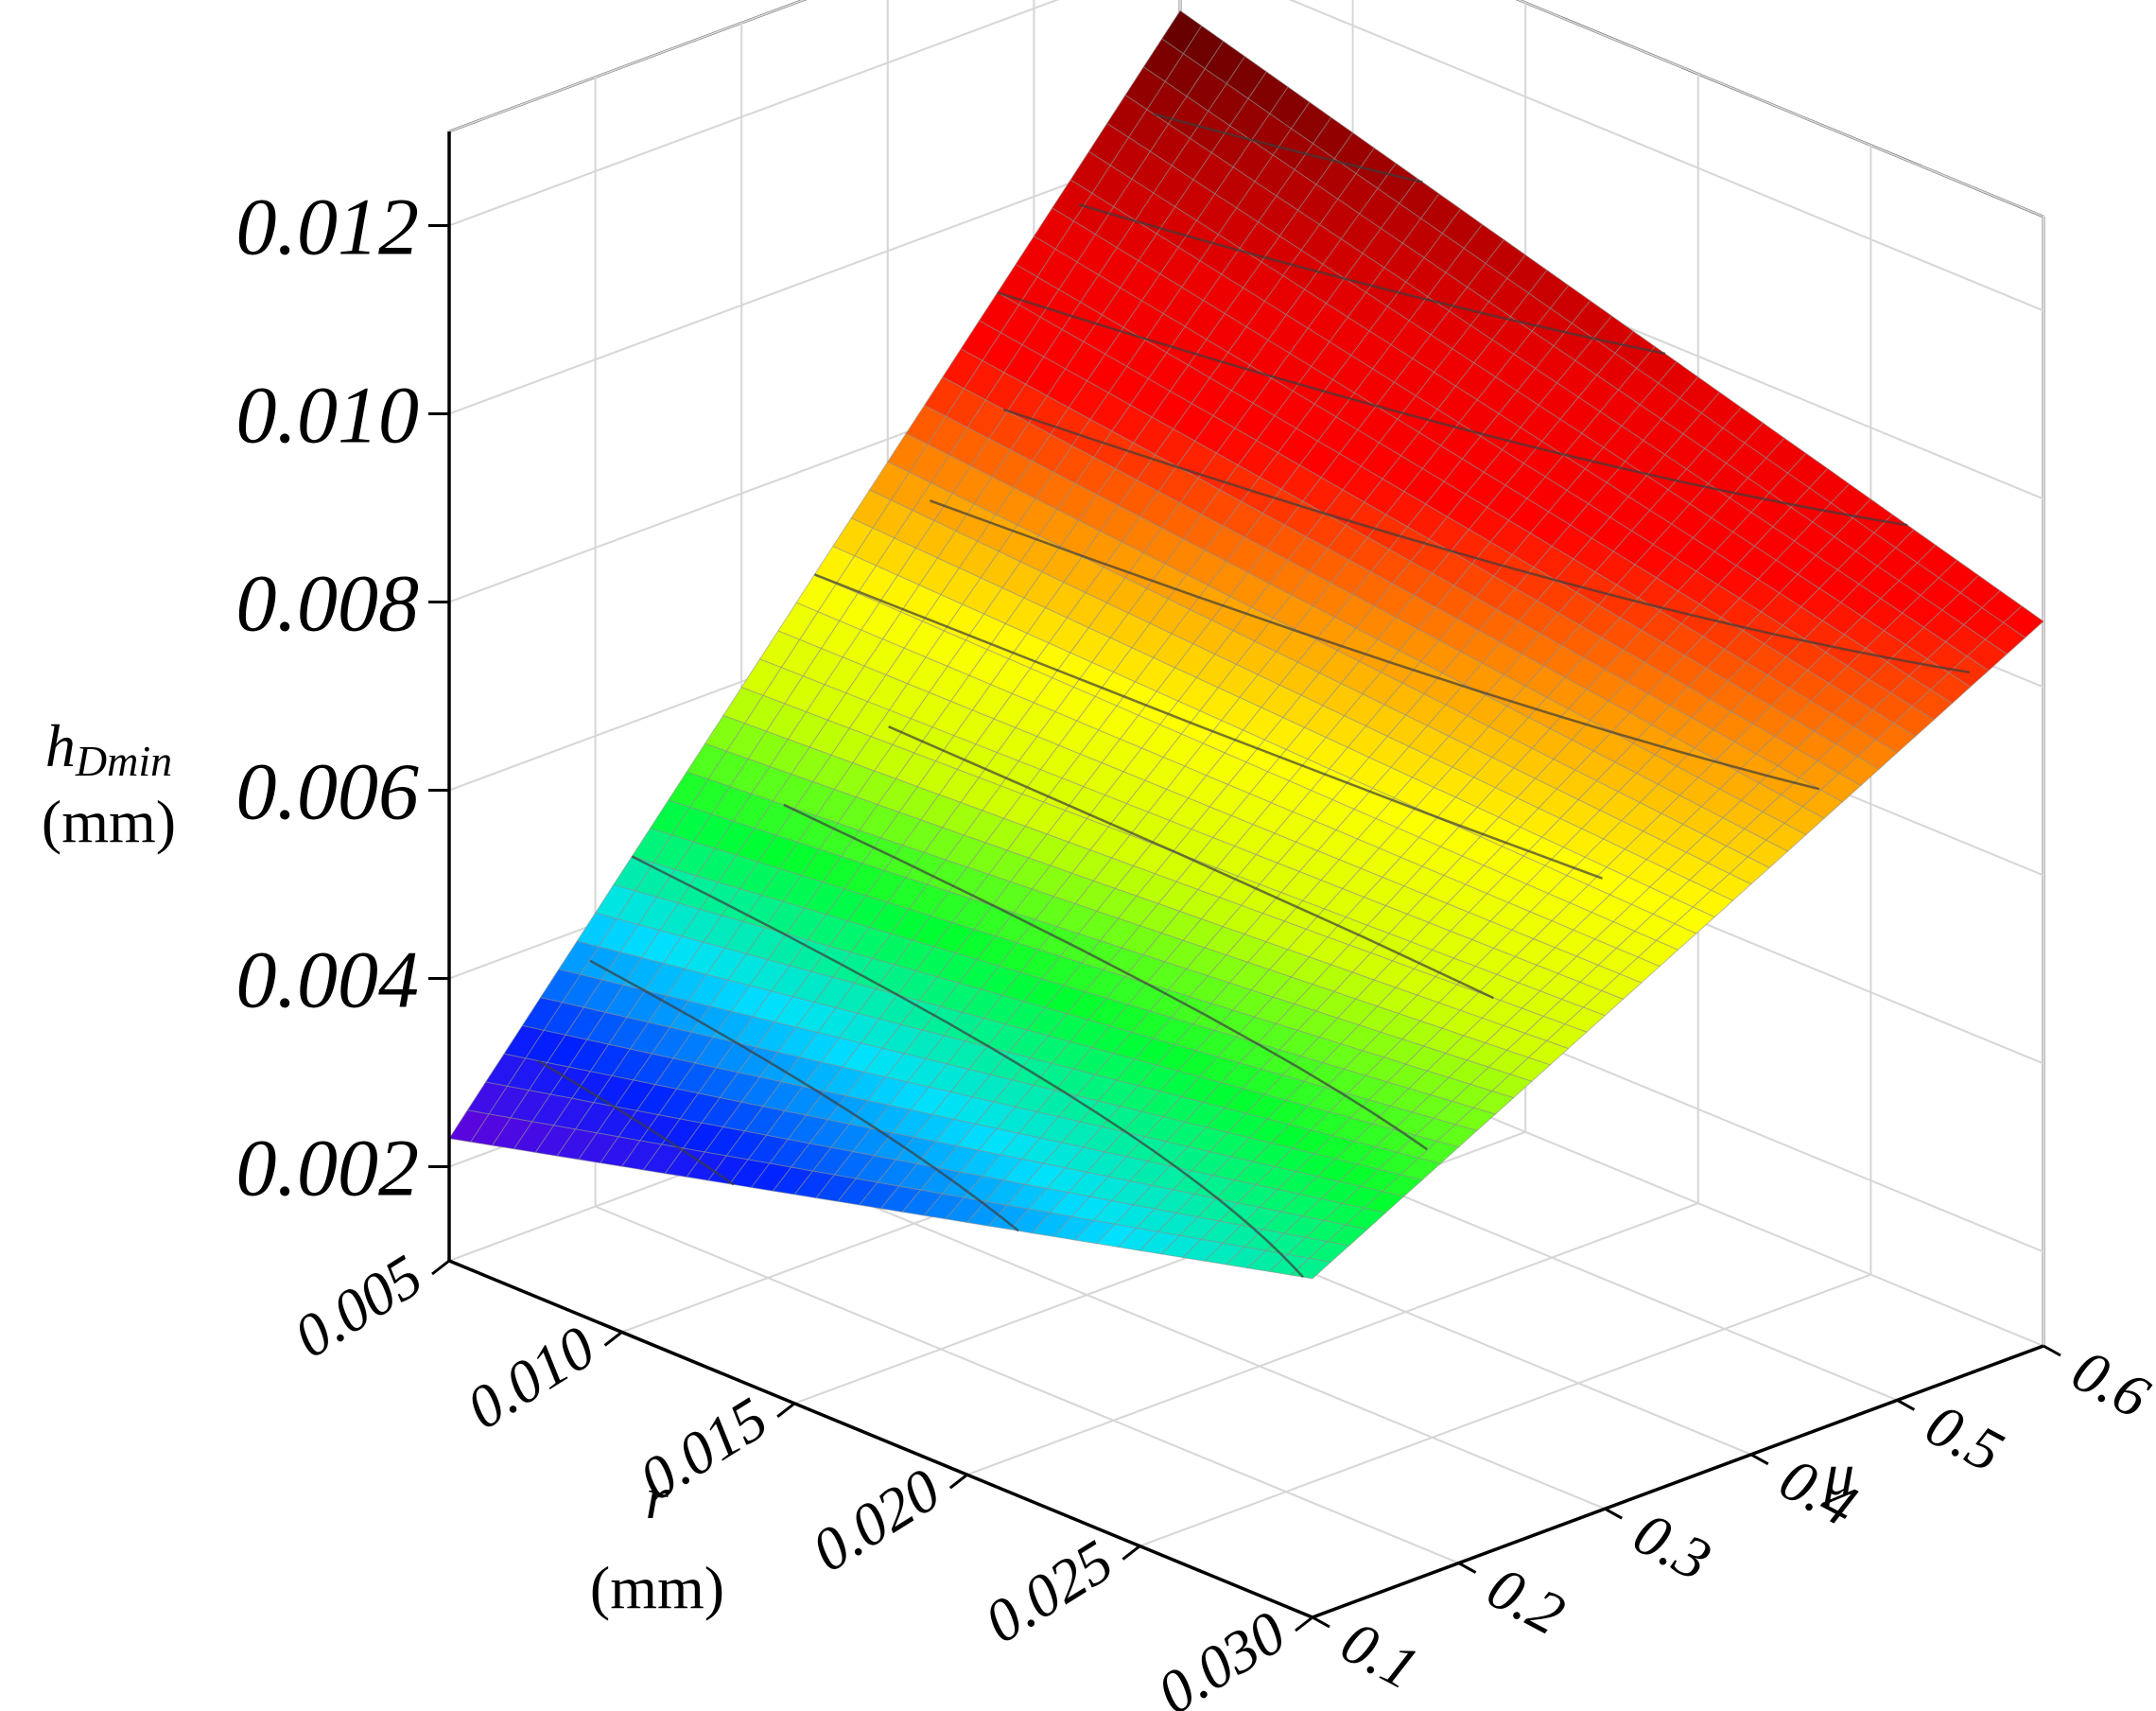 This screenshot has width=2156, height=1711. Describe the element at coordinates (328, 227) in the screenshot. I see `z-tick-label: 0.012` at that location.